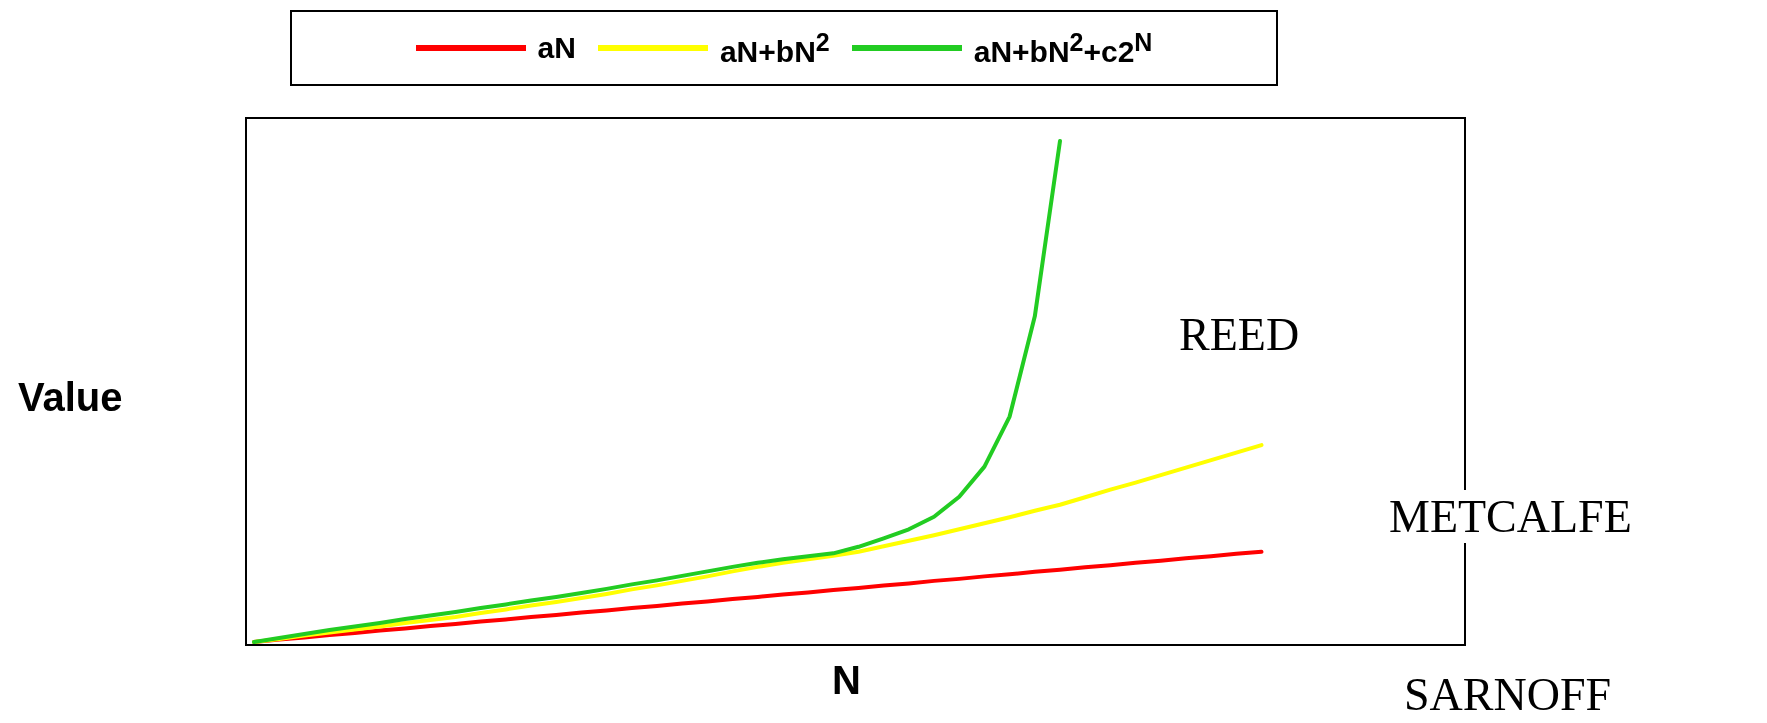  What do you see at coordinates (556, 48) in the screenshot?
I see `legend-label: aN` at bounding box center [556, 48].